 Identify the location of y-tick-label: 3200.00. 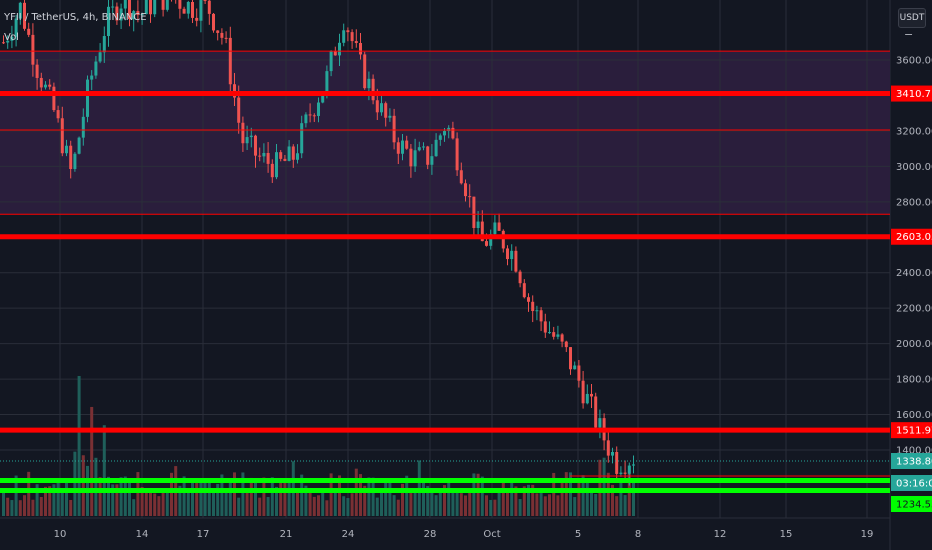
(914, 131).